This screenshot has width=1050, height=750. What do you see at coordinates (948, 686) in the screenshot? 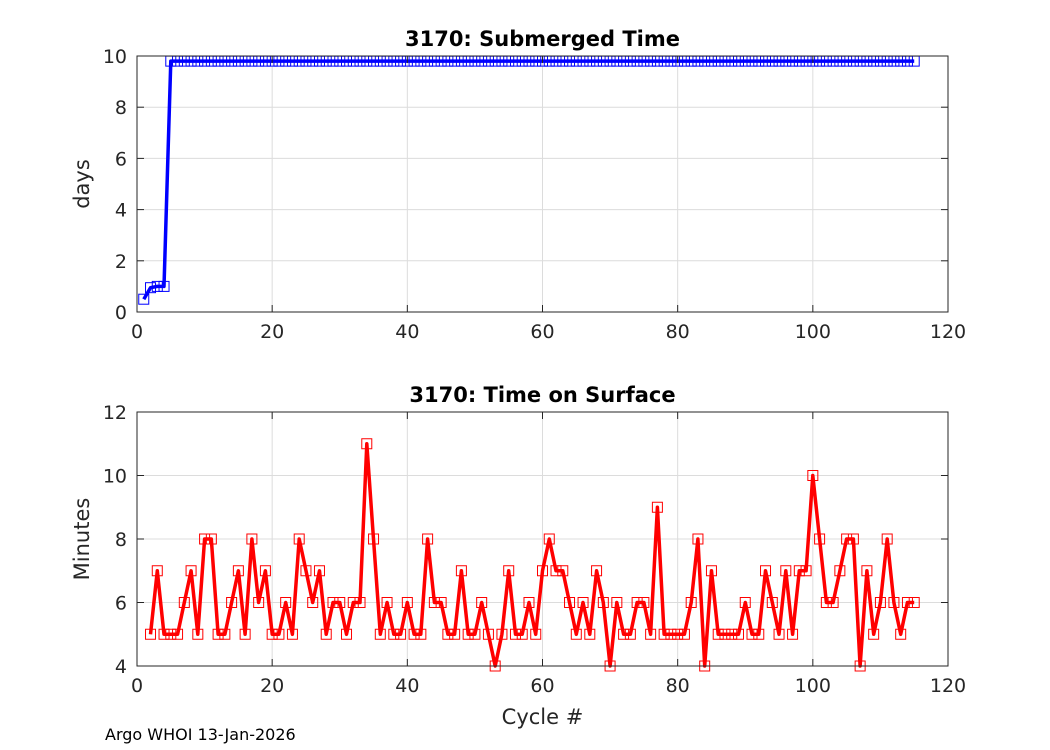
I see `x-tick-label: 120` at bounding box center [948, 686].